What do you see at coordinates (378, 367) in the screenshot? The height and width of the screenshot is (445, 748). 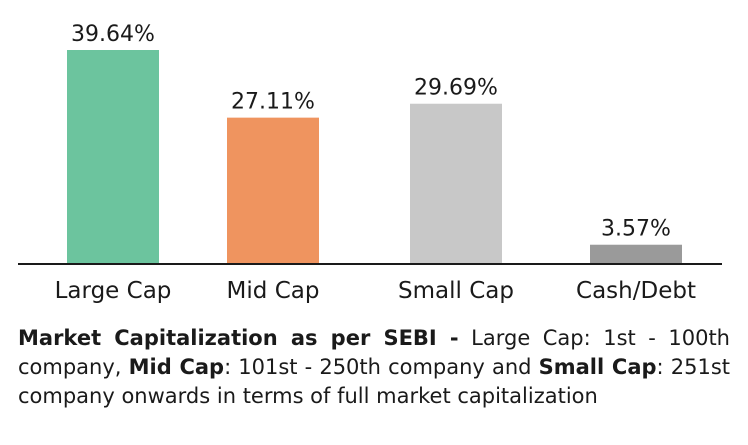 I see `footnote-mid-definition: : 101st - 250th company and` at bounding box center [378, 367].